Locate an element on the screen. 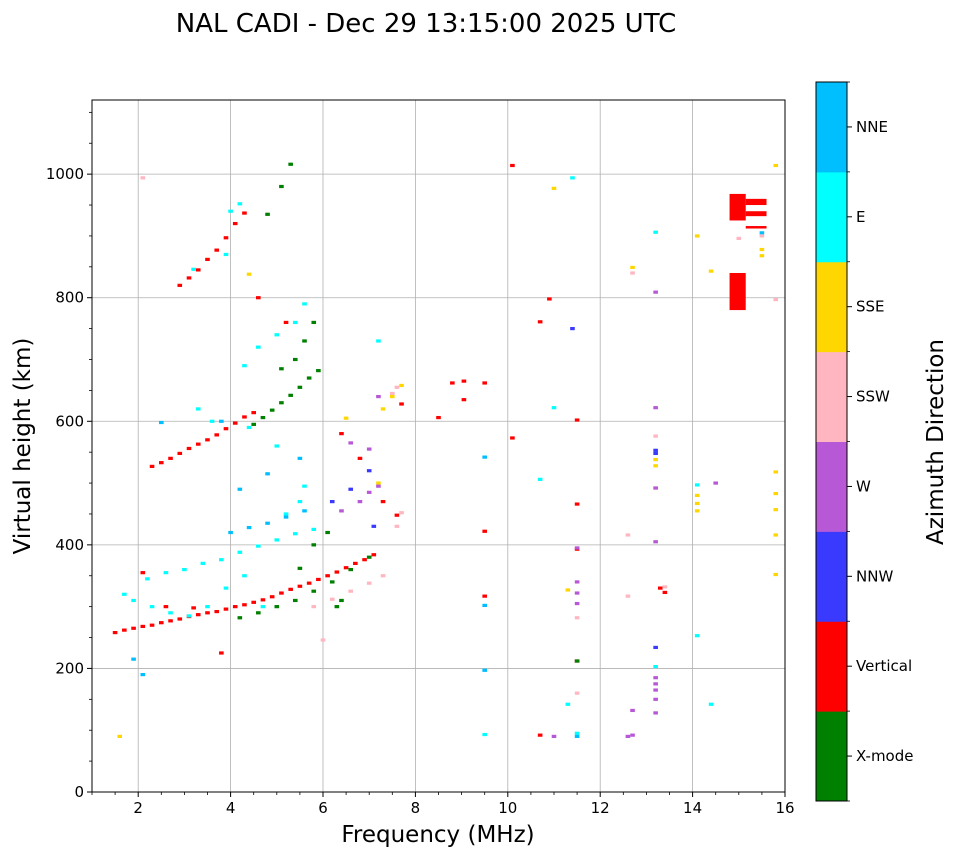 This screenshot has height=857, width=958. colorbar-swatch-ssw is located at coordinates (831, 396).